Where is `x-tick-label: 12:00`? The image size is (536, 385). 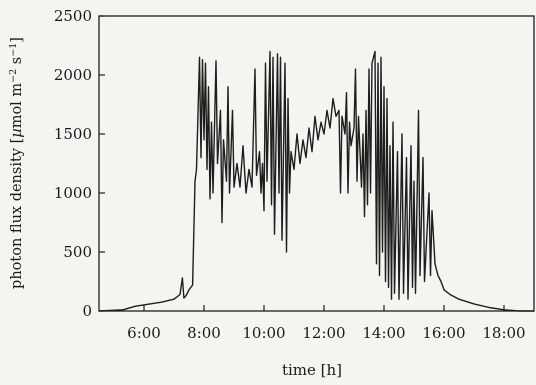
x-tick-label: 12:00 is located at coordinates (323, 333).